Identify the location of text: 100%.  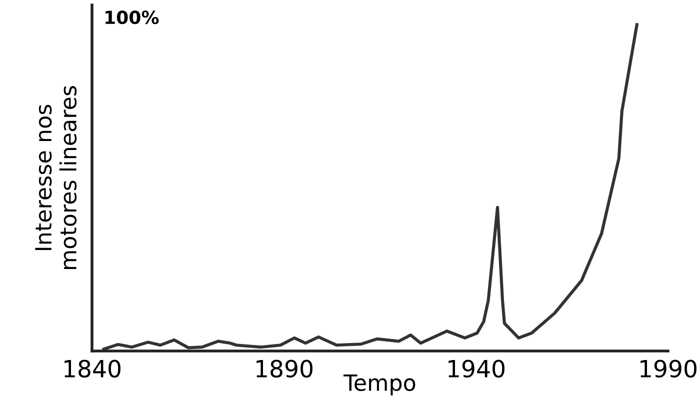
(132, 17).